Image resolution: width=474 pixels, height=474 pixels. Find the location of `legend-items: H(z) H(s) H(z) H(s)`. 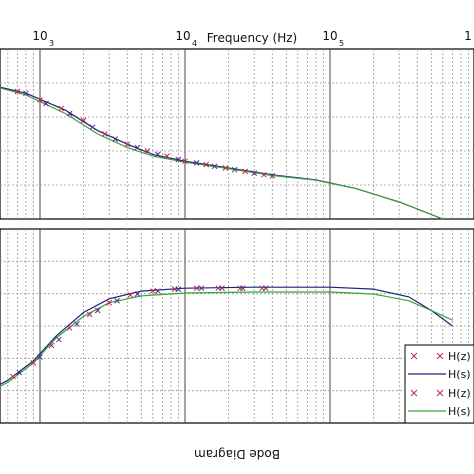

legend-items: H(z) H(s) H(z) H(s) is located at coordinates (439, 384).